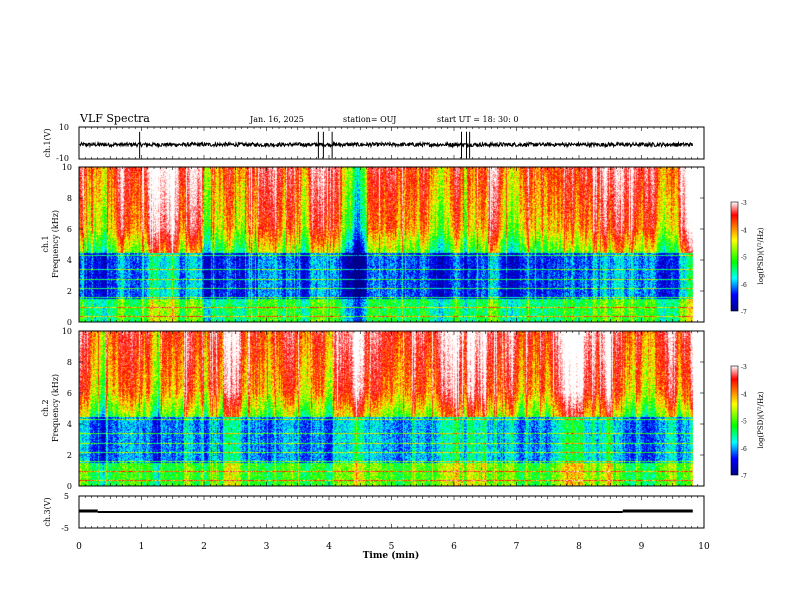 The width and height of the screenshot is (792, 612). I want to click on ch1-colorbar-label: log(PSD)(V²/Hz), so click(761, 255).